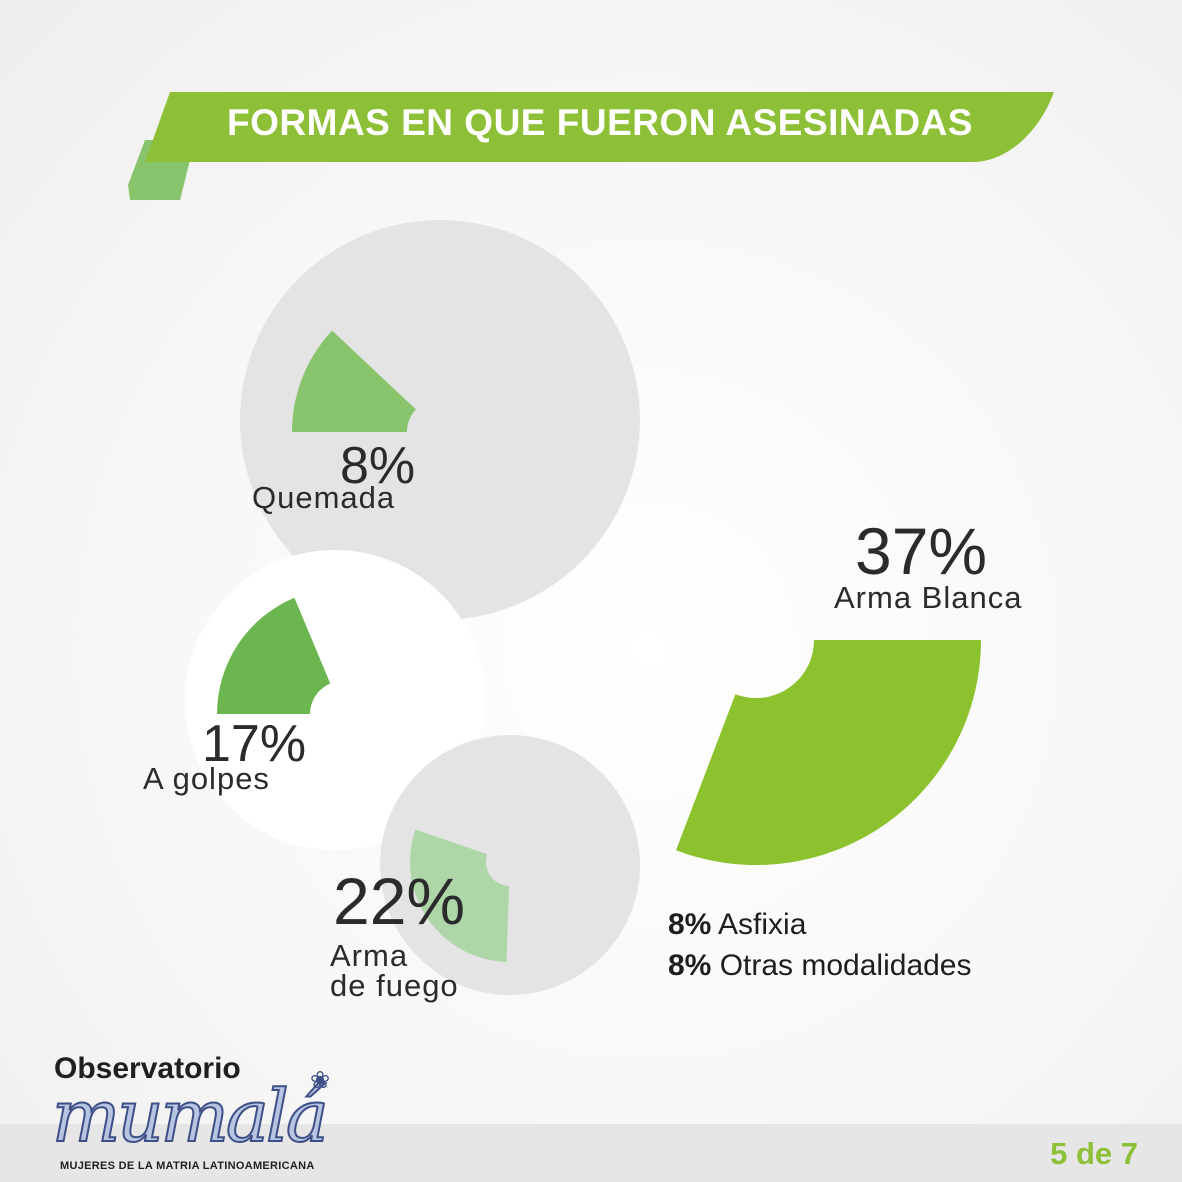 The height and width of the screenshot is (1182, 1182). What do you see at coordinates (187, 1166) in the screenshot?
I see `logo-subtitle: MUJERES DE LA MATRIA LATINOAMERICANA` at bounding box center [187, 1166].